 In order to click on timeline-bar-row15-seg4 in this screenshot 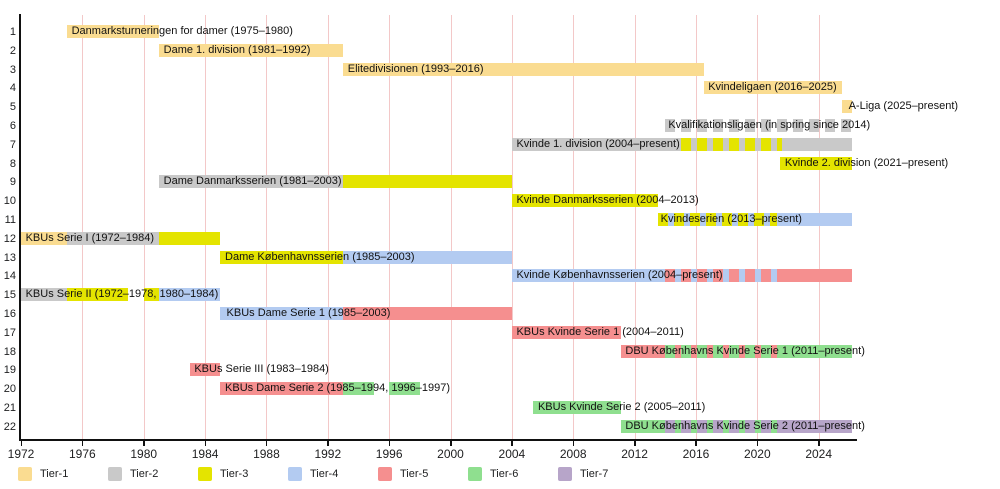, I will do `click(190, 295)`.